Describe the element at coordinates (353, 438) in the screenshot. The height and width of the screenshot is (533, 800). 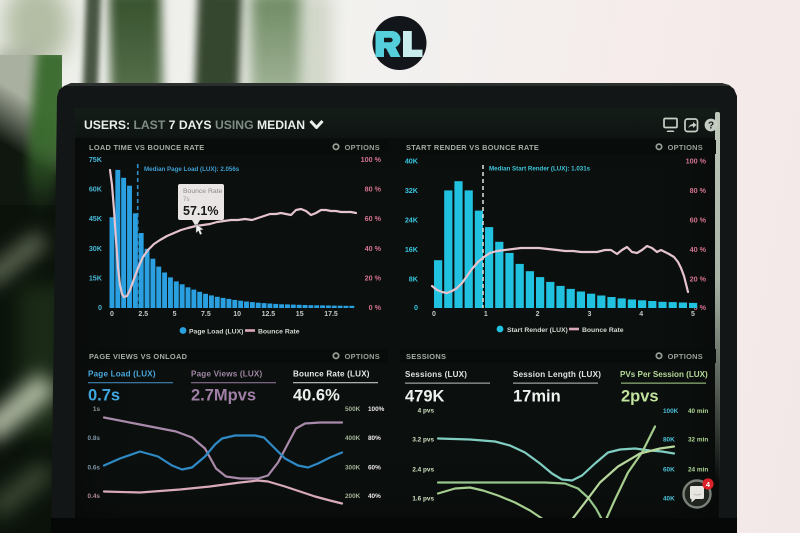
I see `svg-text: 400K` at that location.